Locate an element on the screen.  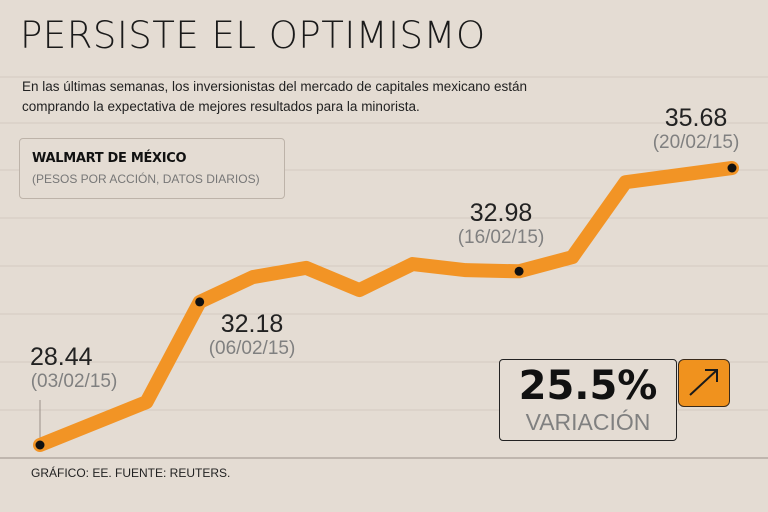
data-label-0: 28.44 (03/02/15) is located at coordinates (74, 368).